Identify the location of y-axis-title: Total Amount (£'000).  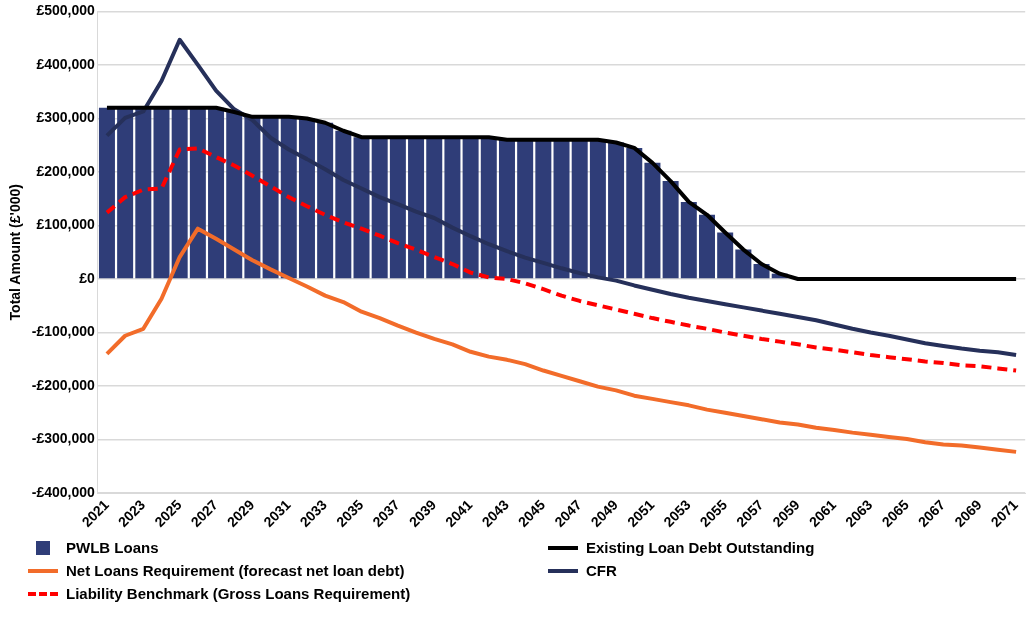
(15, 252).